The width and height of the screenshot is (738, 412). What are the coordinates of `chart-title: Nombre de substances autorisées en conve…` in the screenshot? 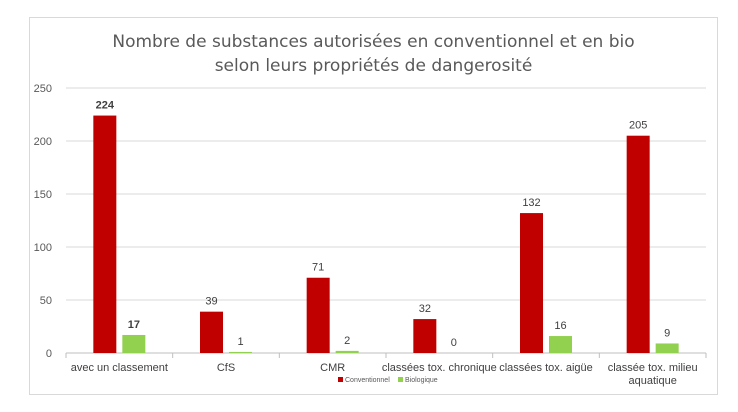 It's located at (373, 54).